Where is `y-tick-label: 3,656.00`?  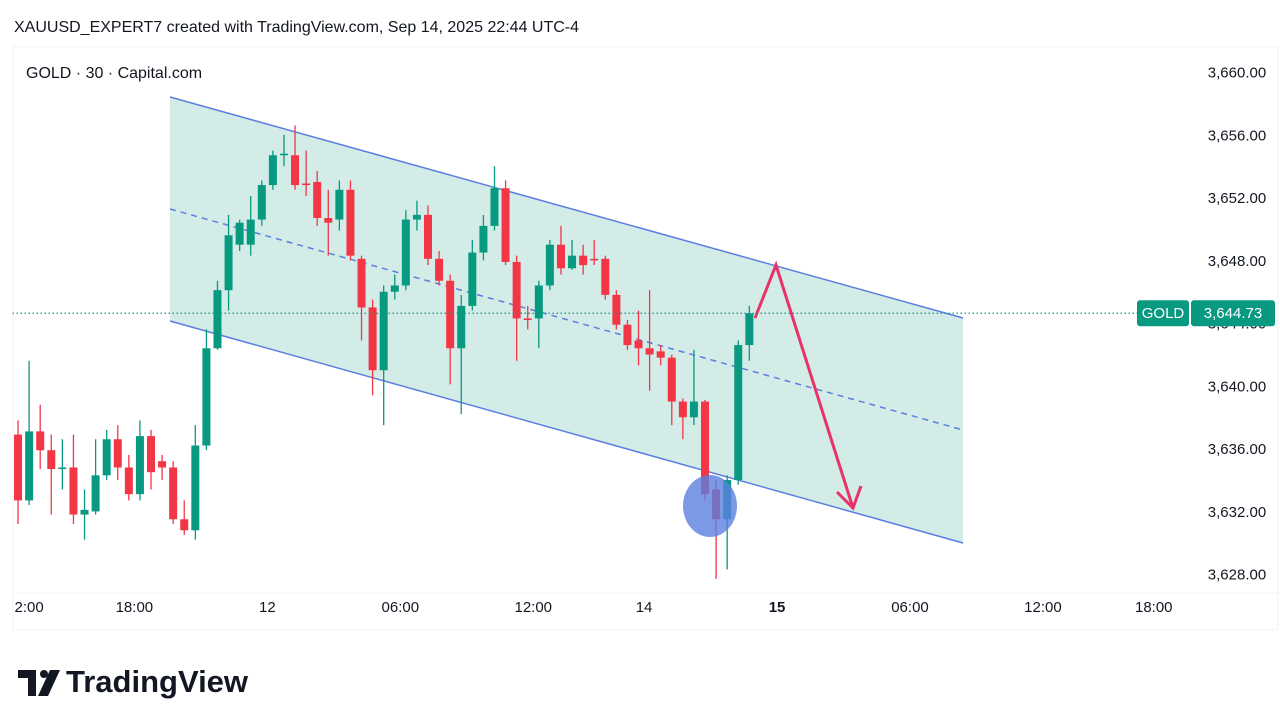
y-tick-label: 3,656.00 is located at coordinates (1237, 135).